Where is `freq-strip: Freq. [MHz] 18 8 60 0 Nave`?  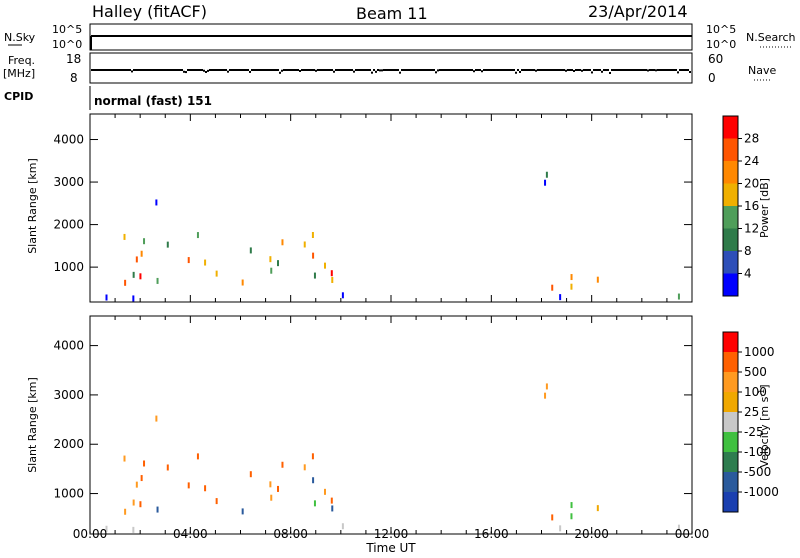 freq-strip: Freq. [MHz] 18 8 60 0 Nave is located at coordinates (389, 68).